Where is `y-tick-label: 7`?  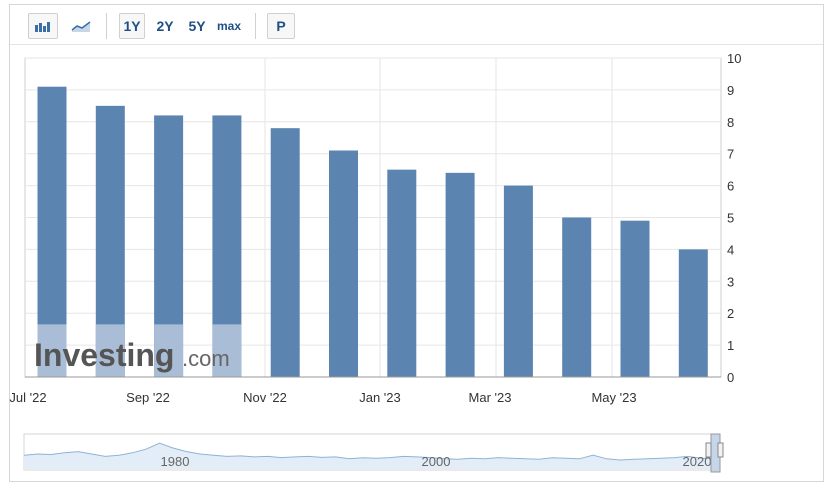
y-tick-label: 7 is located at coordinates (730, 154).